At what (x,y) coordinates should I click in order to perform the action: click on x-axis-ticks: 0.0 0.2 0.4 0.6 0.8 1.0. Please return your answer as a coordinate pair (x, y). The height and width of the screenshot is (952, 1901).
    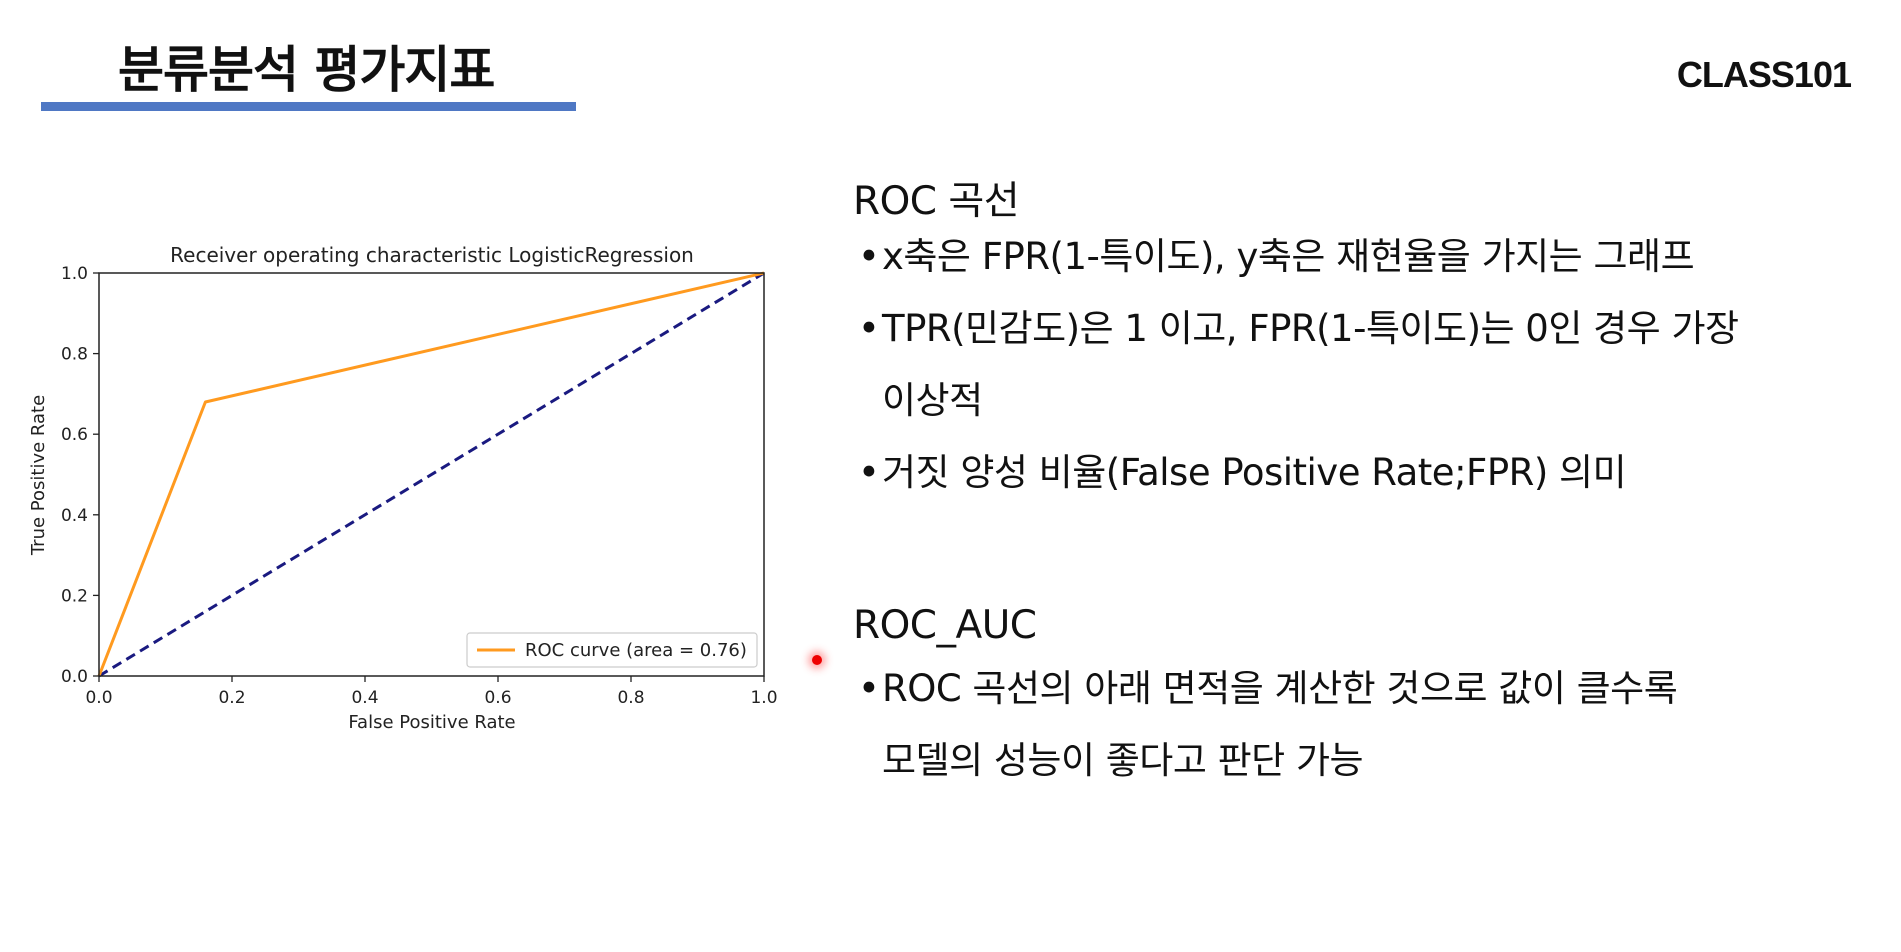
    Looking at the image, I should click on (431, 692).